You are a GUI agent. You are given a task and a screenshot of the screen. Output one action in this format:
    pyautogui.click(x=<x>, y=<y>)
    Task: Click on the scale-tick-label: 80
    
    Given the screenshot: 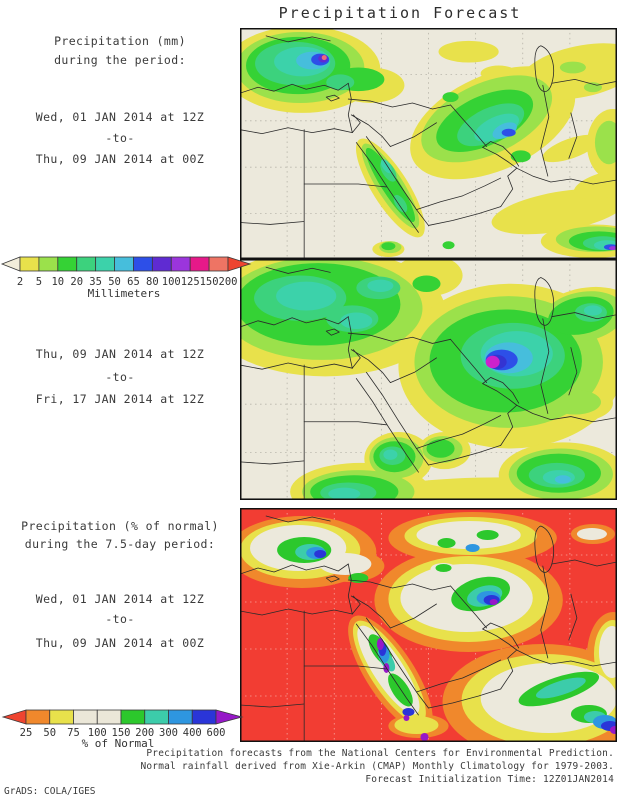 What is the action you would take?
    pyautogui.click(x=152, y=282)
    